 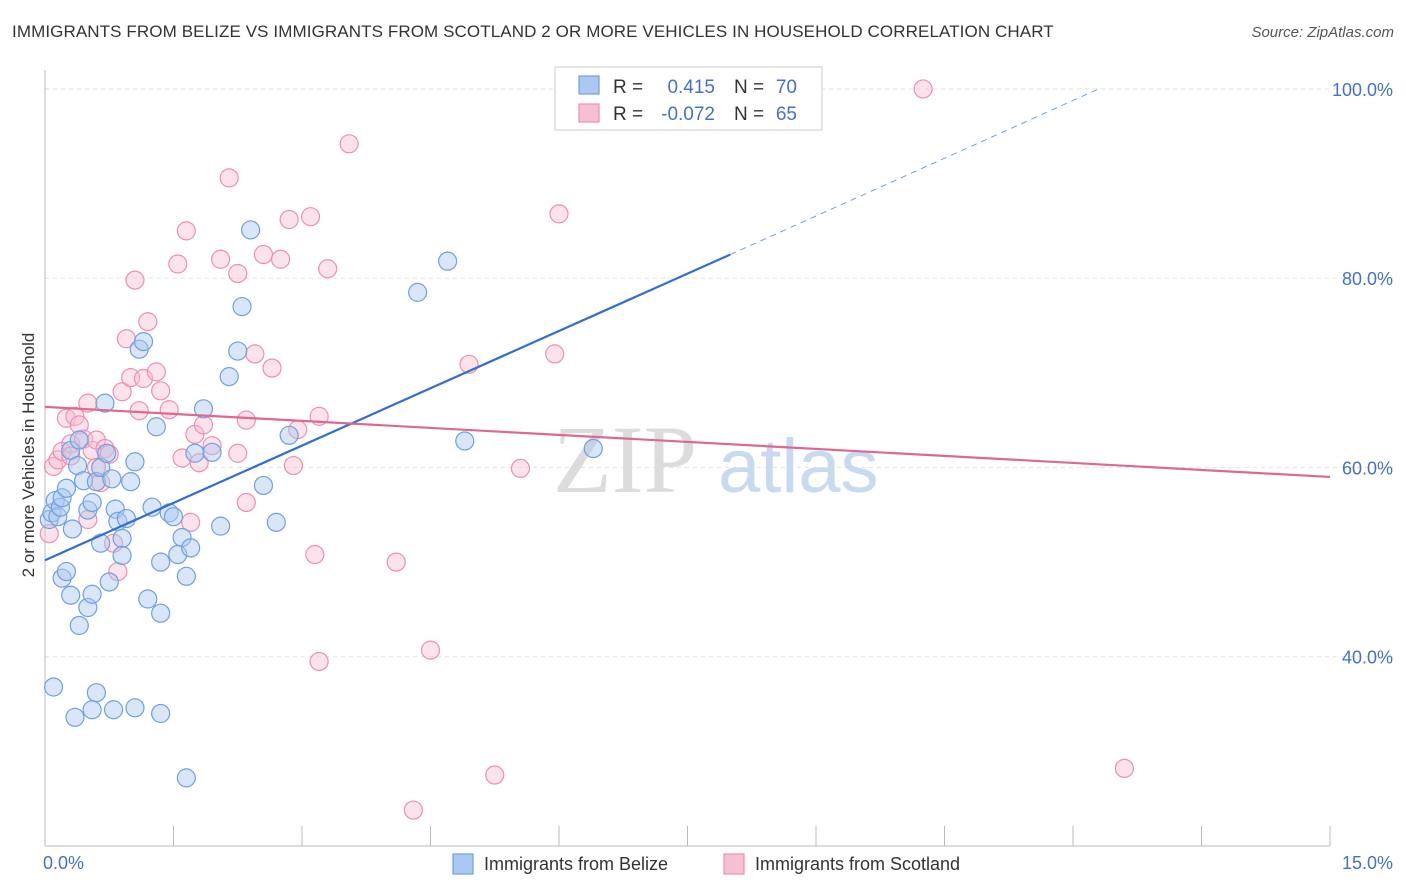 I want to click on bottom-legend-belize-label: Immigrants from Belize, so click(x=576, y=864).